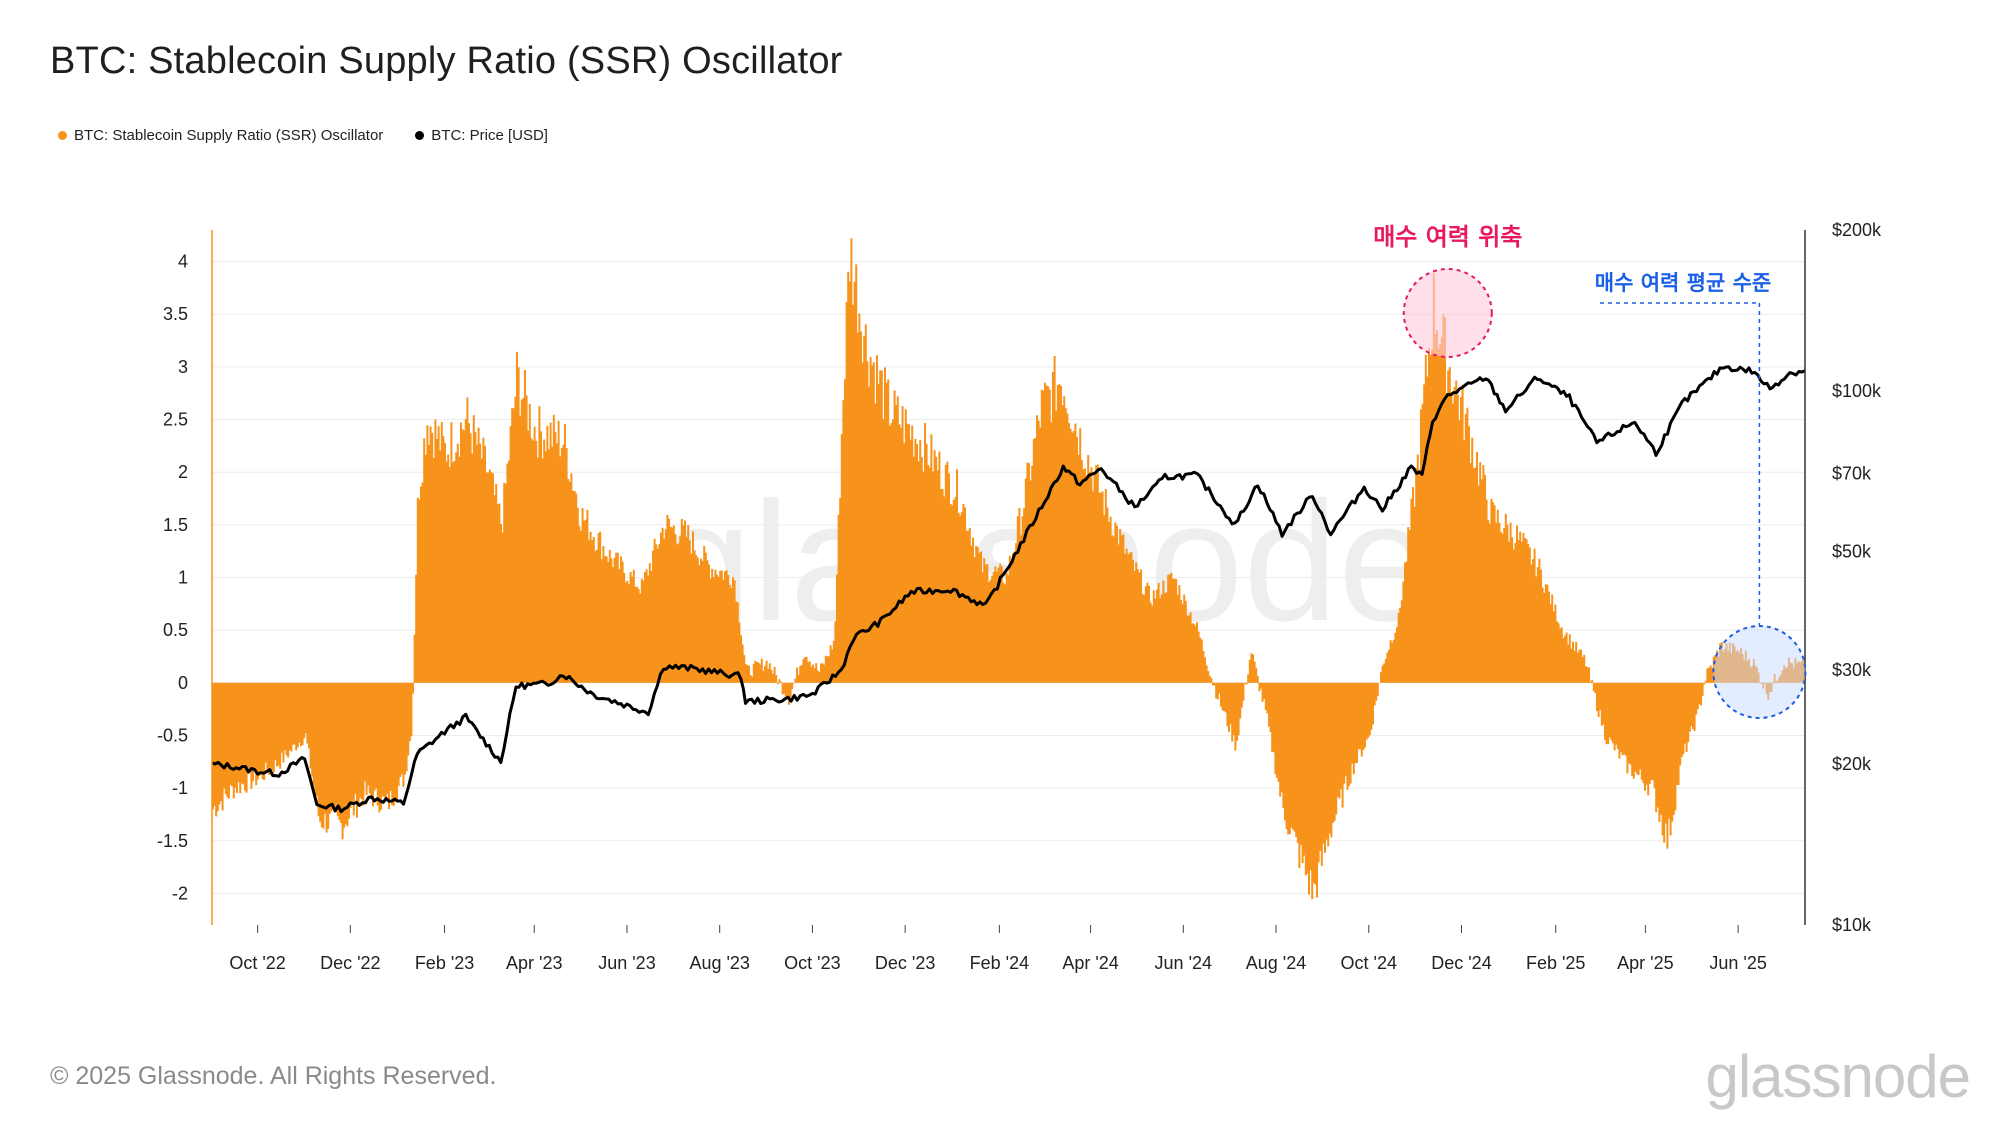  Describe the element at coordinates (175, 630) in the screenshot. I see `left-tick-label: 0.5` at that location.